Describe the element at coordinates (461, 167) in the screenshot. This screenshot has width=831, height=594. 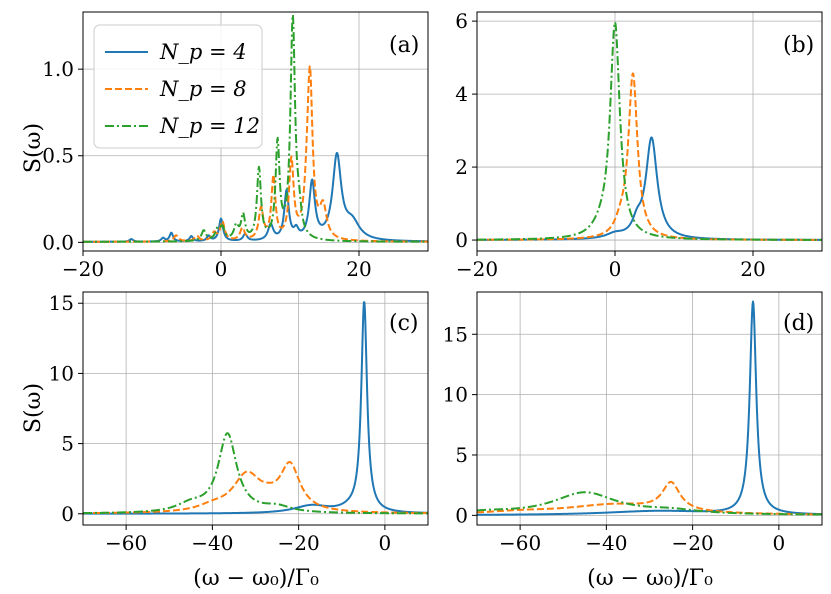
I see `y-tick-label: 2` at that location.